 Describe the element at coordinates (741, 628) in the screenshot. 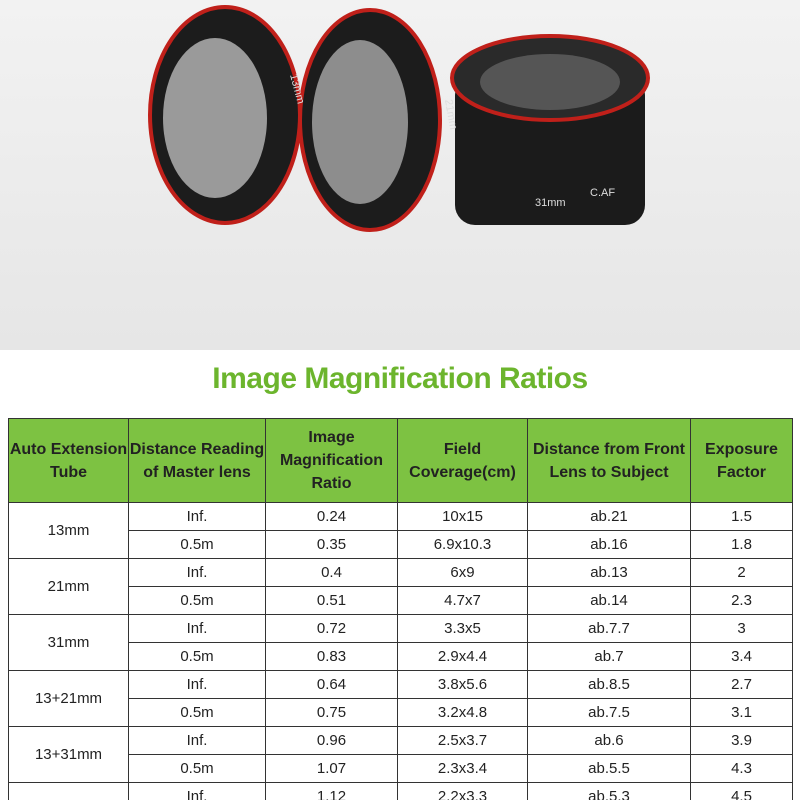

I see `table-cell: 3` at that location.